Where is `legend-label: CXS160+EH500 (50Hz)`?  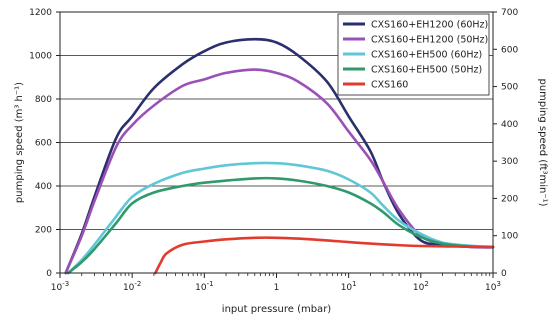 legend-label: CXS160+EH500 (50Hz) is located at coordinates (426, 70).